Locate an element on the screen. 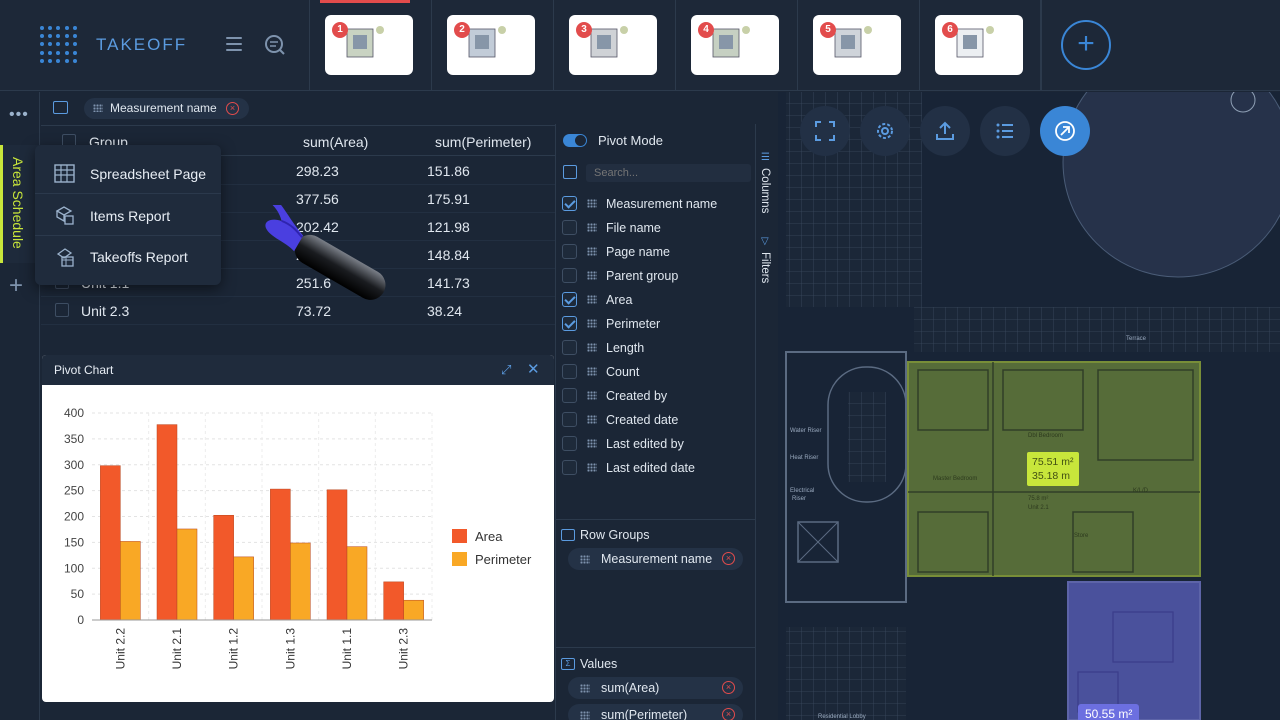 The width and height of the screenshot is (1280, 720). header-sum-area: sum(Area) is located at coordinates (336, 142).